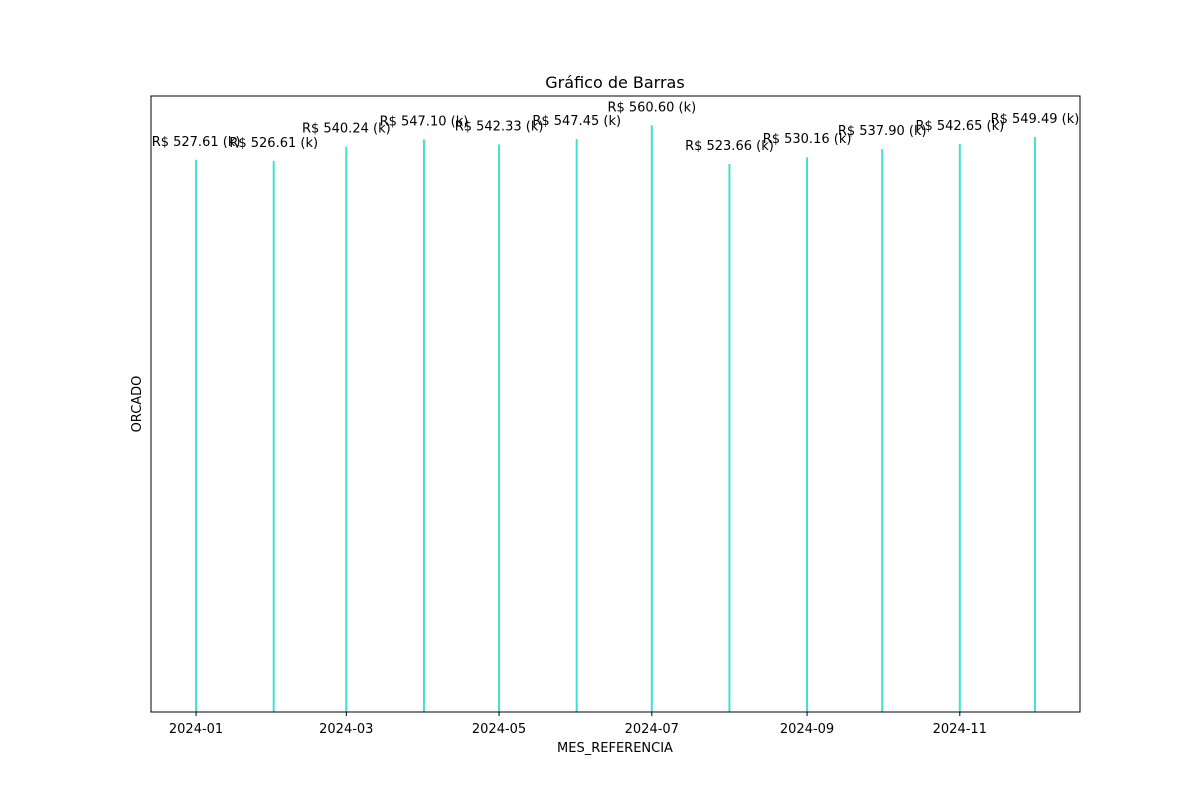 The image size is (1200, 804). Describe the element at coordinates (651, 107) in the screenshot. I see `value-label: R$ 560.60 (k)` at that location.